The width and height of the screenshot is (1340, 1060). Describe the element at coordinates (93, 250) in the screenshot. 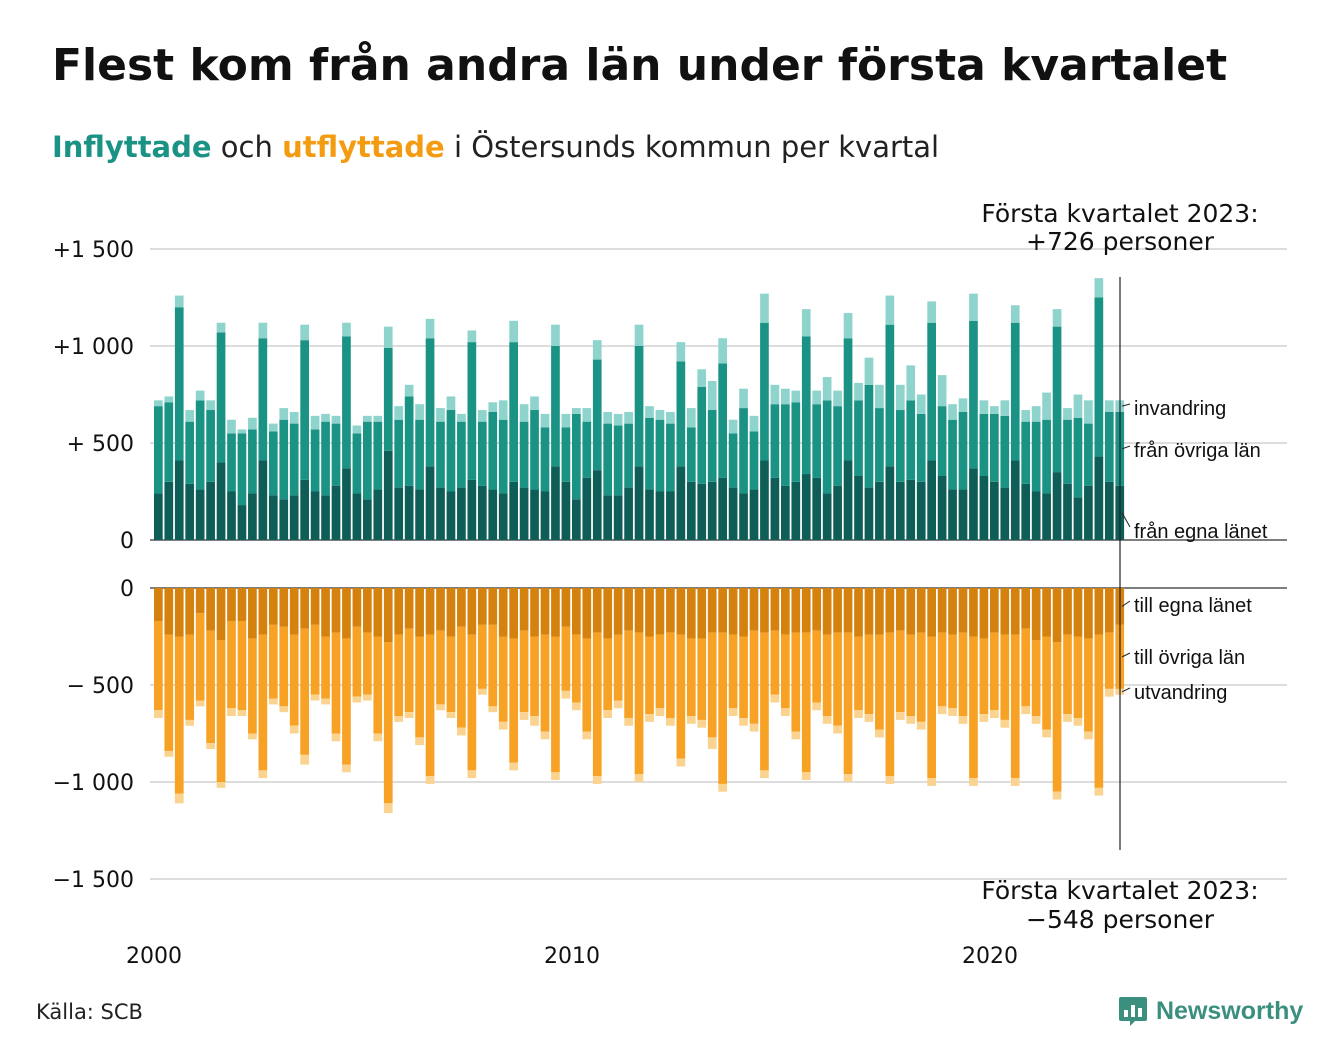

I see `y-tick-label-top: +1 500` at that location.